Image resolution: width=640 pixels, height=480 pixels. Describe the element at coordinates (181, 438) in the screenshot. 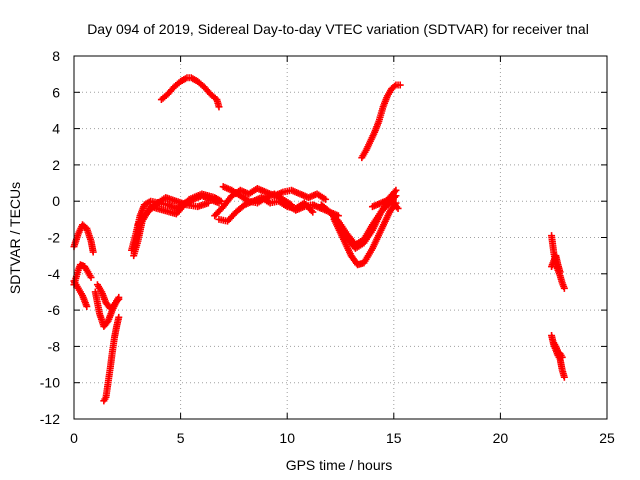

I see `x-tick-label: 5` at that location.